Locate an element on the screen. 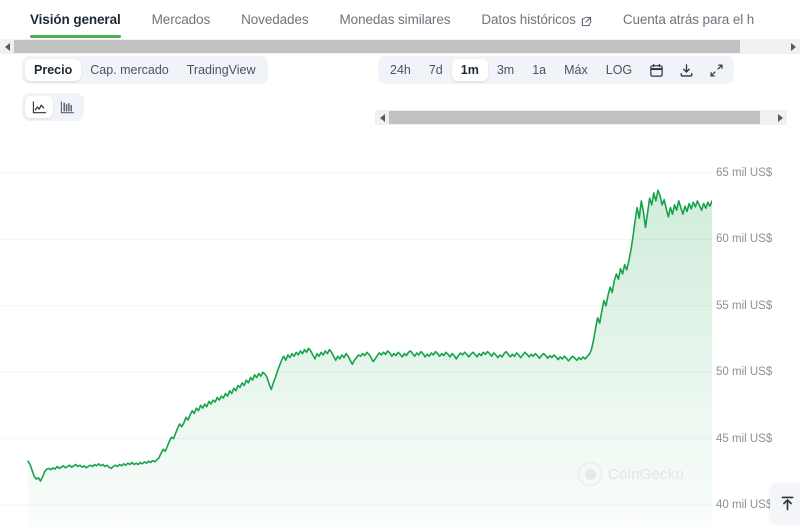 This screenshot has height=527, width=800. tab-label: Mercados is located at coordinates (181, 19).